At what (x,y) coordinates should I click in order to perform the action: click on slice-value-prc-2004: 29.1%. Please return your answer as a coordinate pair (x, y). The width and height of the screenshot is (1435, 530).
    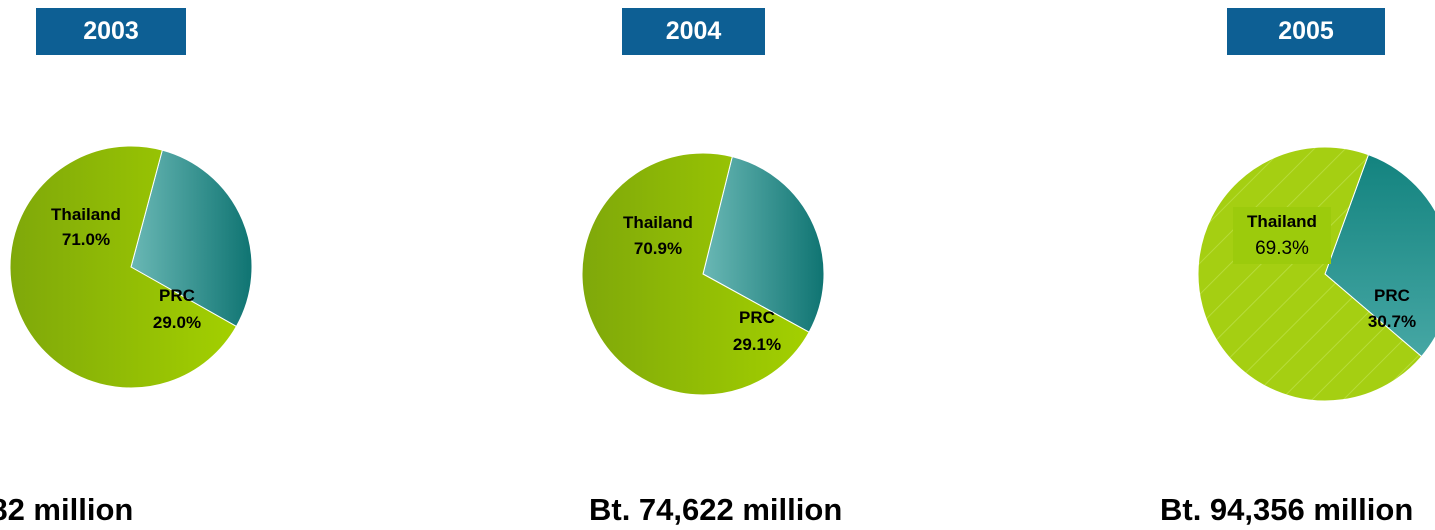
    Looking at the image, I should click on (757, 344).